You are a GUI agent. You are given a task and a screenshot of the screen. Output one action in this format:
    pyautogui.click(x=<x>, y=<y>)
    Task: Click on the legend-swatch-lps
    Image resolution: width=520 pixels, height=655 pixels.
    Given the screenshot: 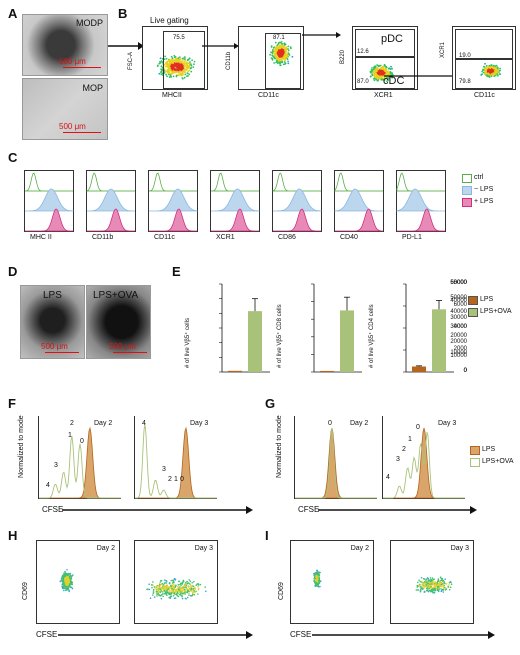 What is the action you would take?
    pyautogui.click(x=473, y=300)
    